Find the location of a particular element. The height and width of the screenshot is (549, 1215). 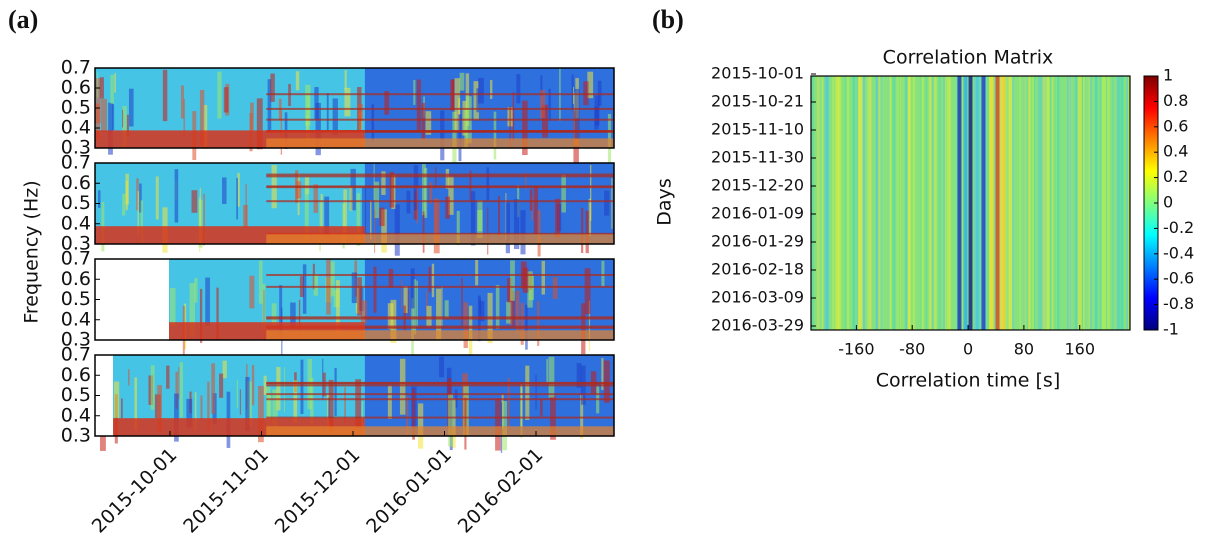

y-tick-label: 2015-11-10 is located at coordinates (757, 129).